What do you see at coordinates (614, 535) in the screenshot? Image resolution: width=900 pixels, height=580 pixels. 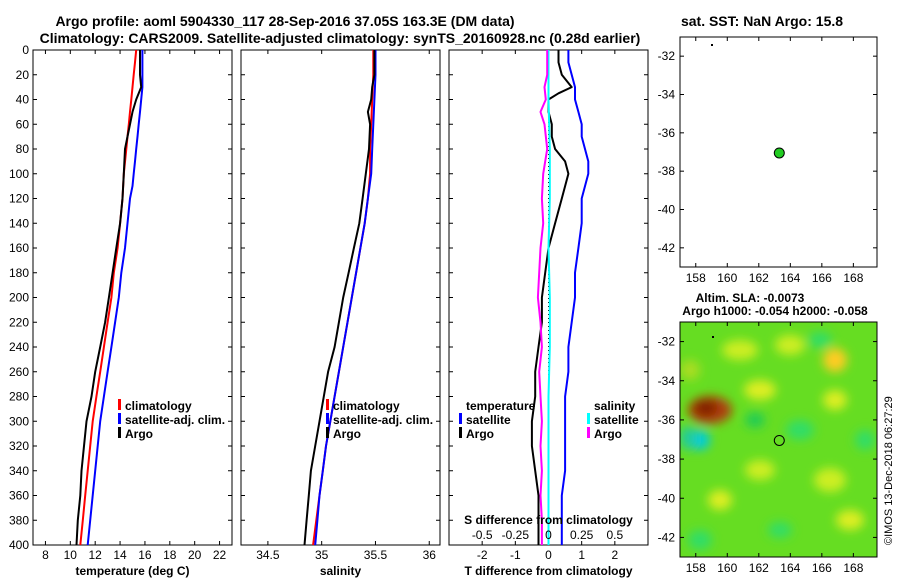 I see `x-tick-label-top: 0.5` at bounding box center [614, 535].